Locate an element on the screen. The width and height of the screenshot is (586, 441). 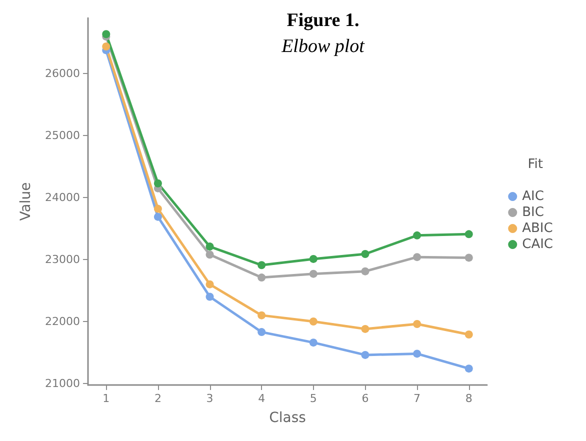
y-tick-label: 23000 is located at coordinates (62, 259).